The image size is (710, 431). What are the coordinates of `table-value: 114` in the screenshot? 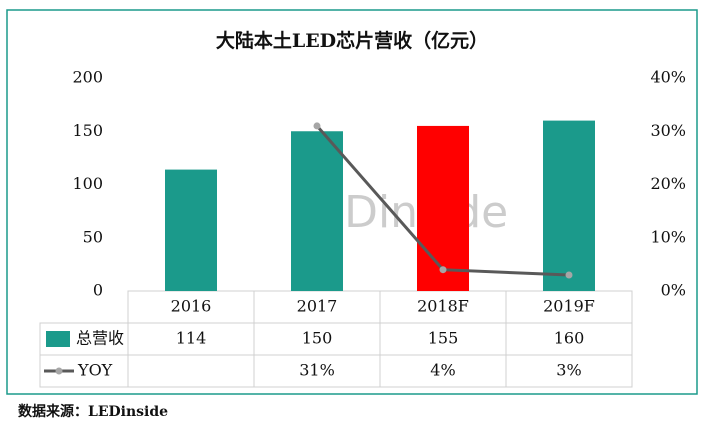 It's located at (191, 338).